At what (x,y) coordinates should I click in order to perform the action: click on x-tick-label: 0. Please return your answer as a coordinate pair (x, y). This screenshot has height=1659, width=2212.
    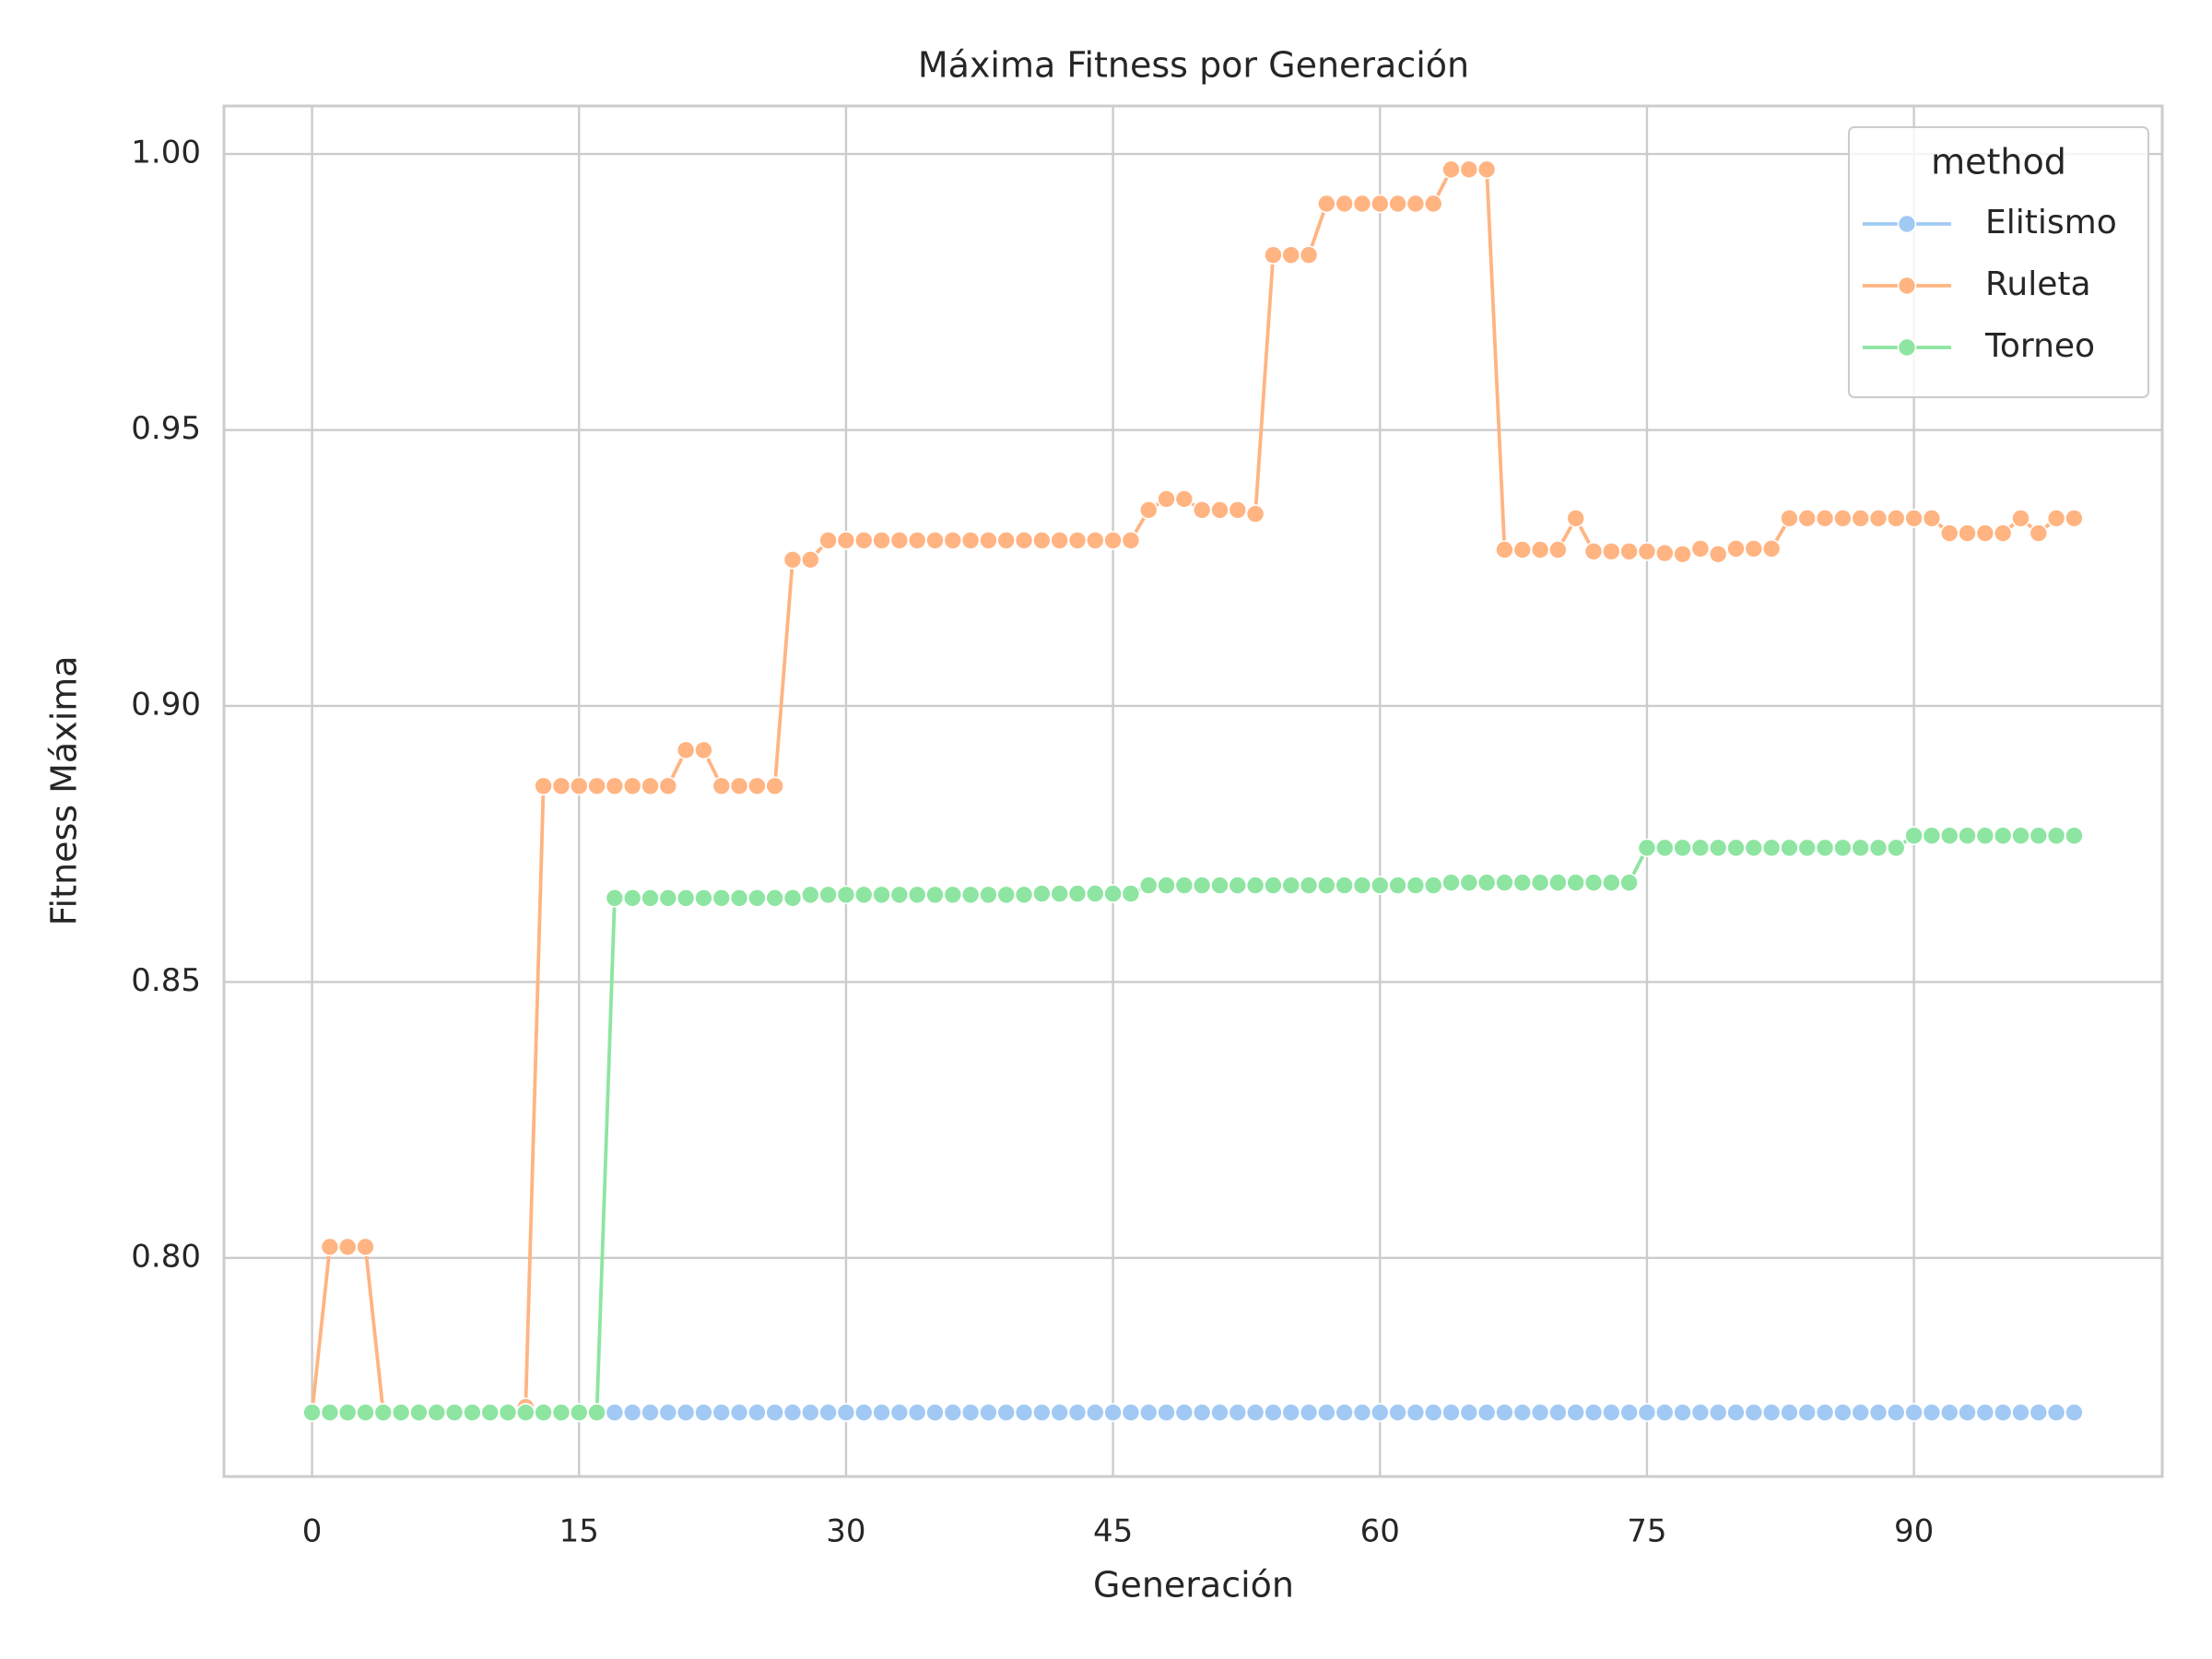
    Looking at the image, I should click on (312, 1531).